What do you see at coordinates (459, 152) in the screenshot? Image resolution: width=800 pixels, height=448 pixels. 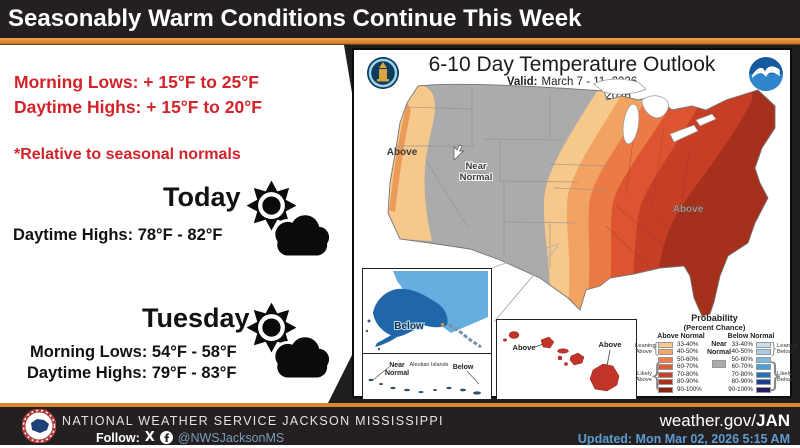 I see `mouse-cursor-icon` at bounding box center [459, 152].